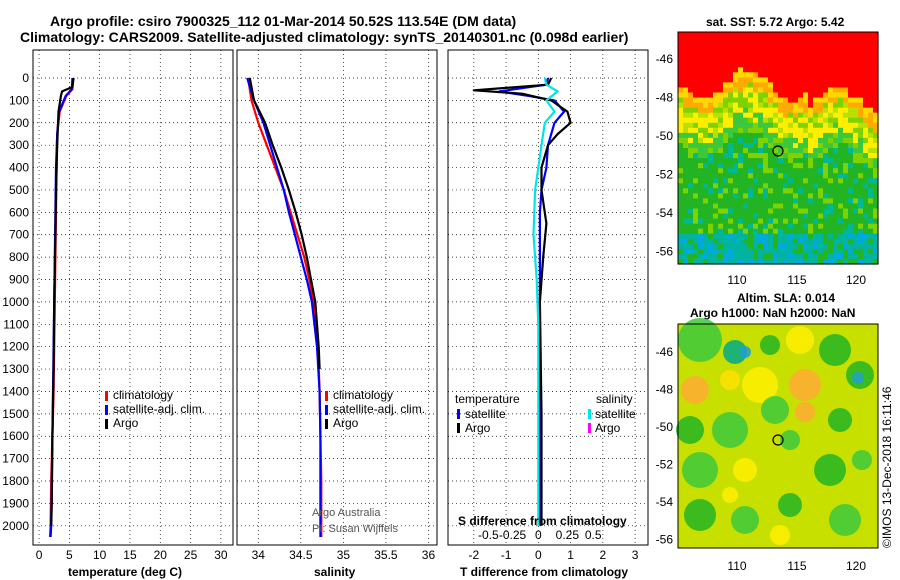 The image size is (900, 580). Describe the element at coordinates (589, 414) in the screenshot. I see `legend-swatch` at that location.